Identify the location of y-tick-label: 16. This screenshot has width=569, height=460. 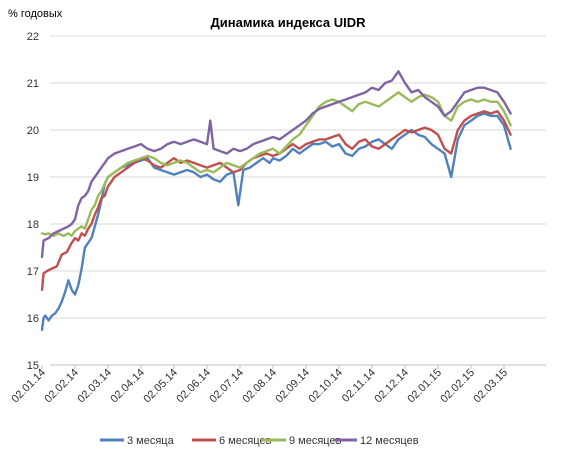
(33, 319).